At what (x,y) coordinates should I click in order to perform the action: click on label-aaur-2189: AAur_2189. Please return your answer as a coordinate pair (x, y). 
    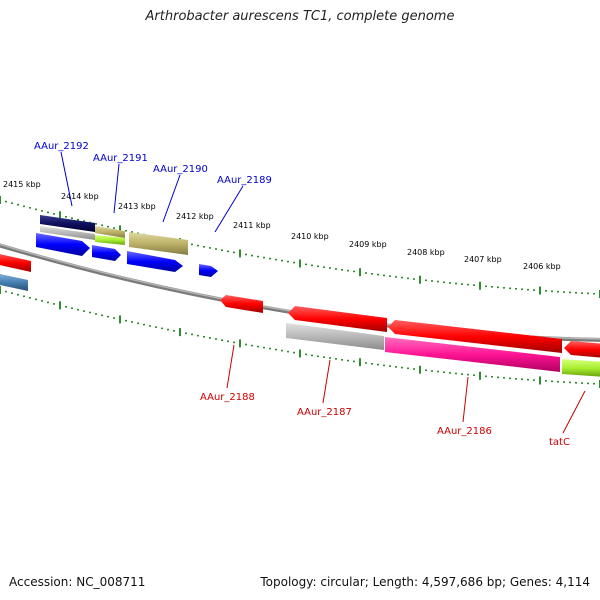
    Looking at the image, I should click on (244, 180).